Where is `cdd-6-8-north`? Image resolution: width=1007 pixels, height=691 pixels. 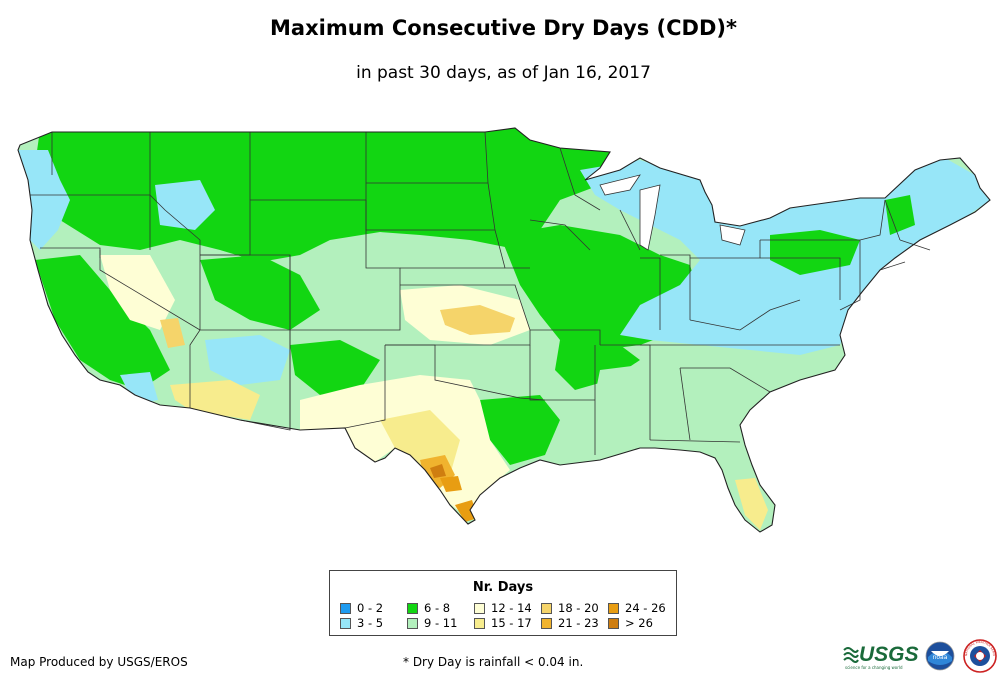
cdd-6-8-north is located at coordinates (327, 195).